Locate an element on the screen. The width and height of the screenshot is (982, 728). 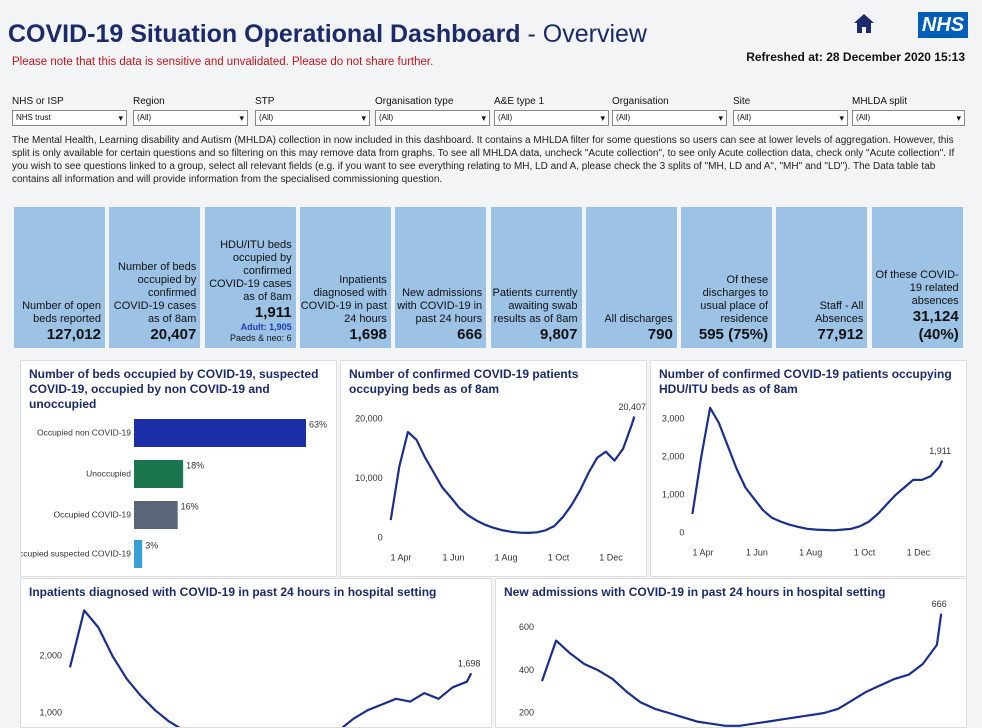
chart: 200 400 600 666 is located at coordinates (733, 663).